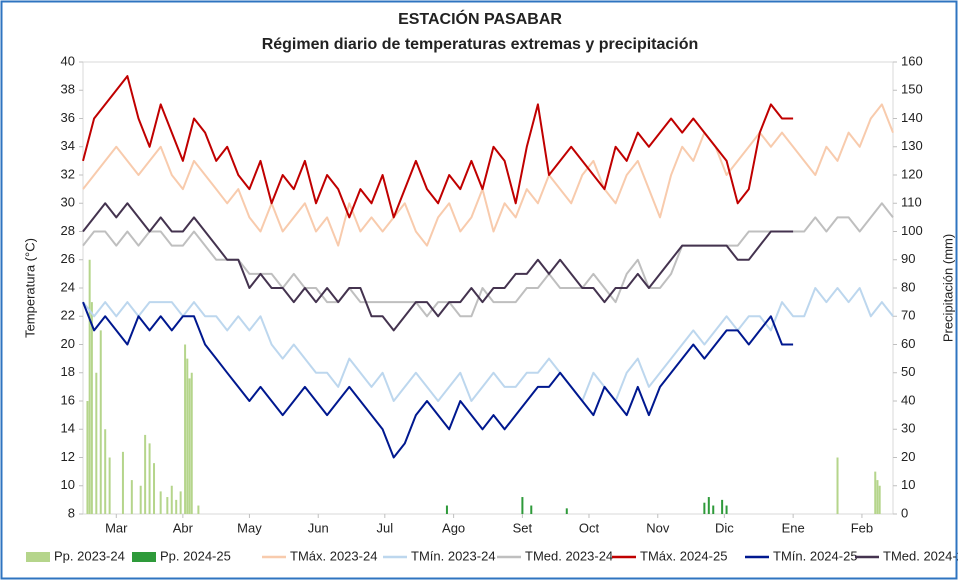 Image resolution: width=958 pixels, height=585 pixels. What do you see at coordinates (658, 527) in the screenshot?
I see `x-tick-label: Nov` at bounding box center [658, 527].